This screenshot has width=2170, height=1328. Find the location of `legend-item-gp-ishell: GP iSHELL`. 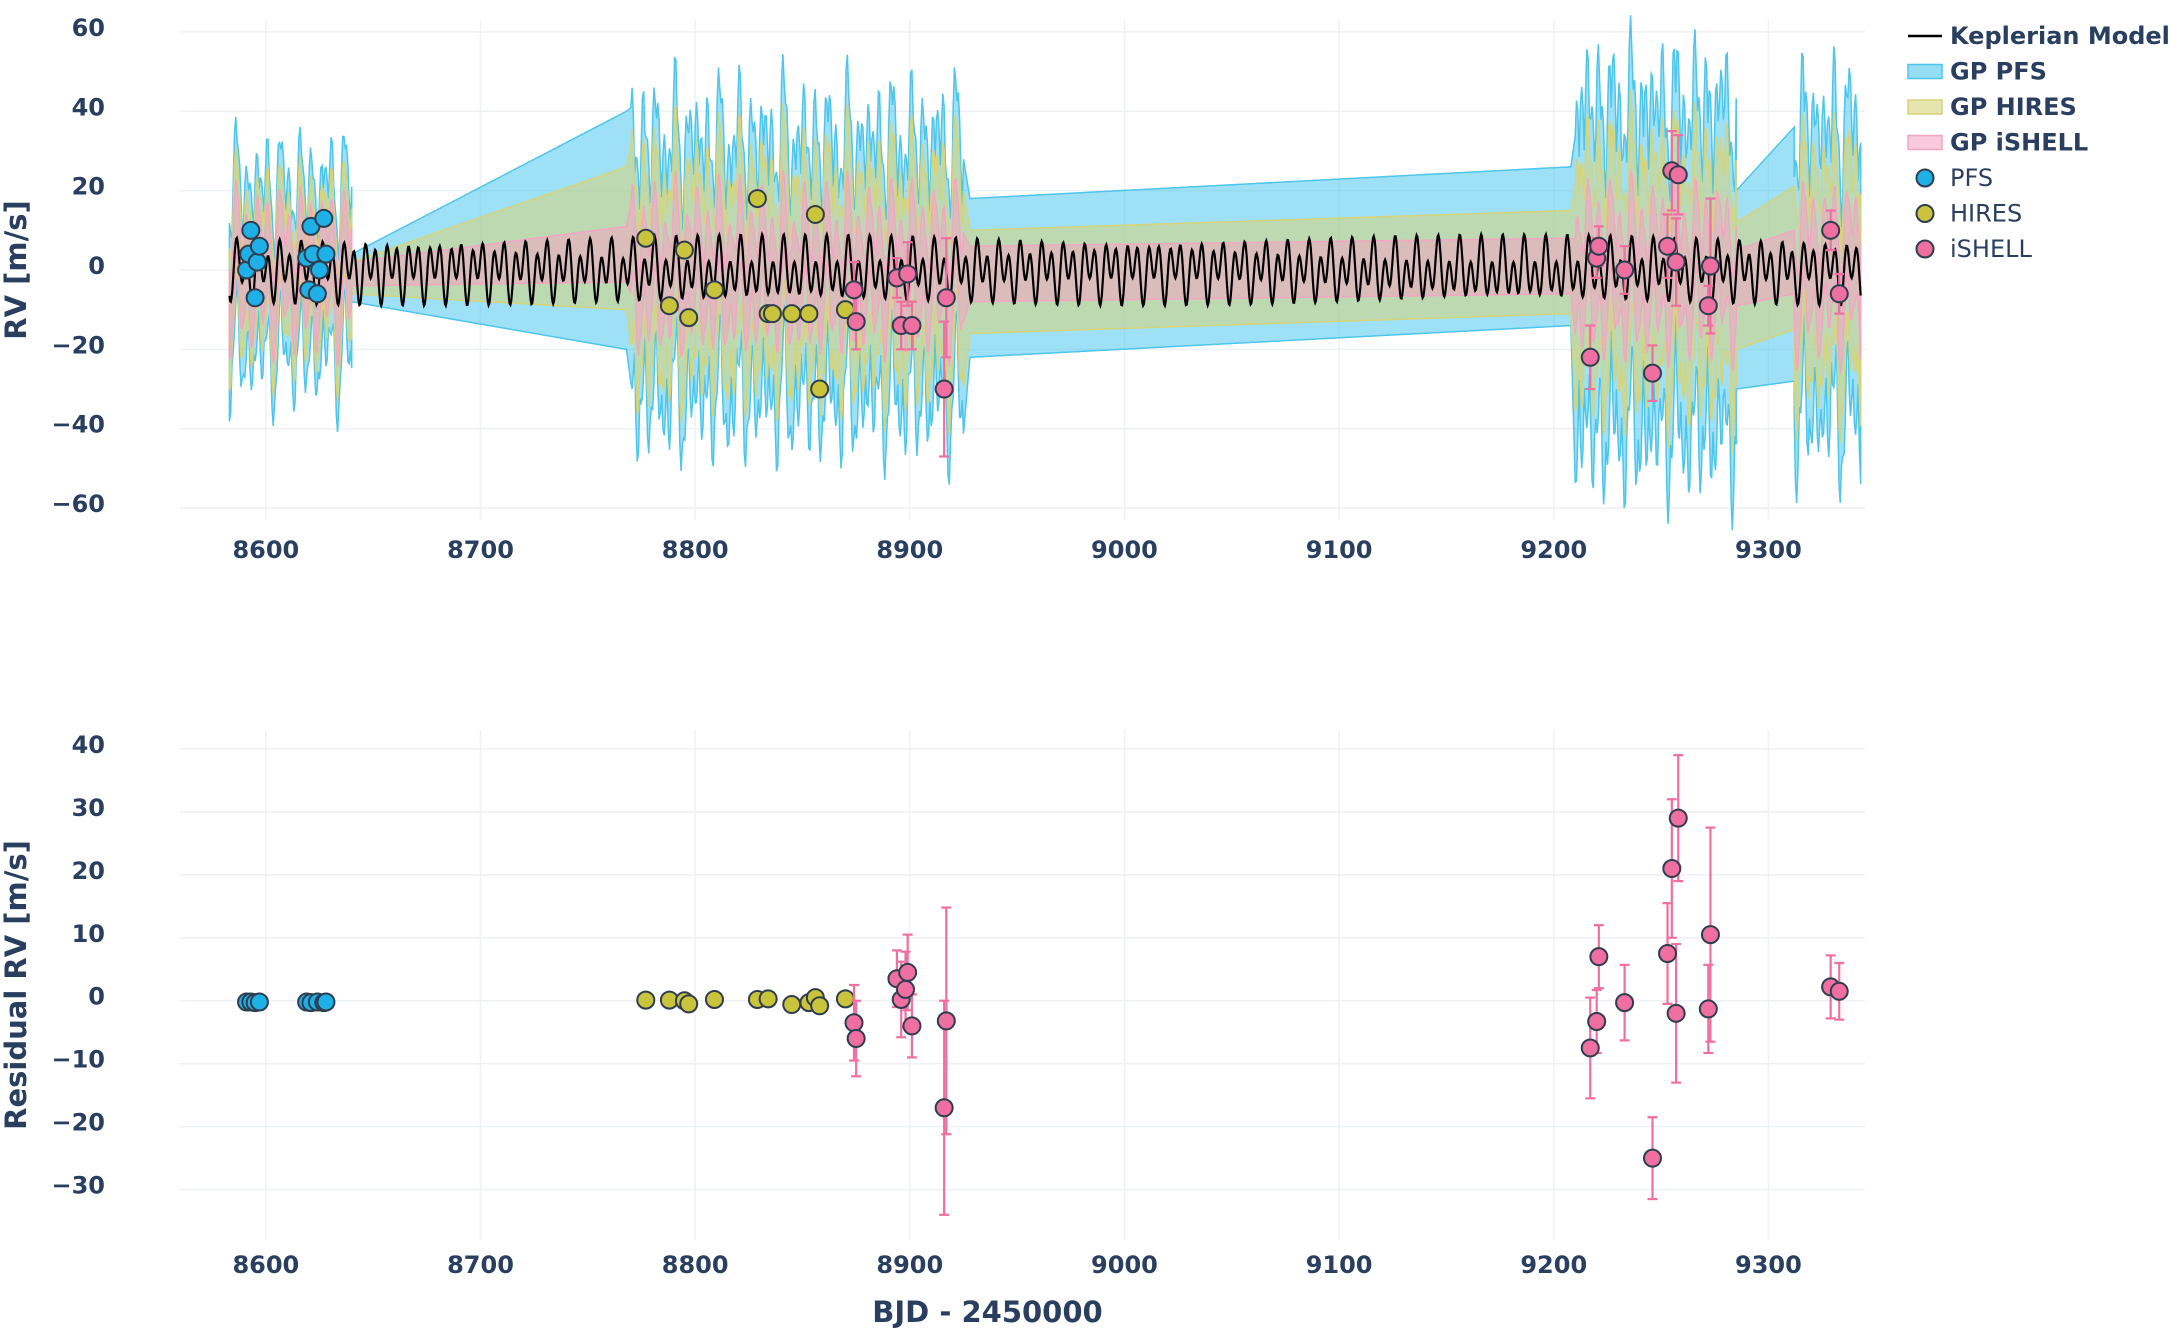

legend-item-gp-ishell: GP iSHELL is located at coordinates (1997, 143).